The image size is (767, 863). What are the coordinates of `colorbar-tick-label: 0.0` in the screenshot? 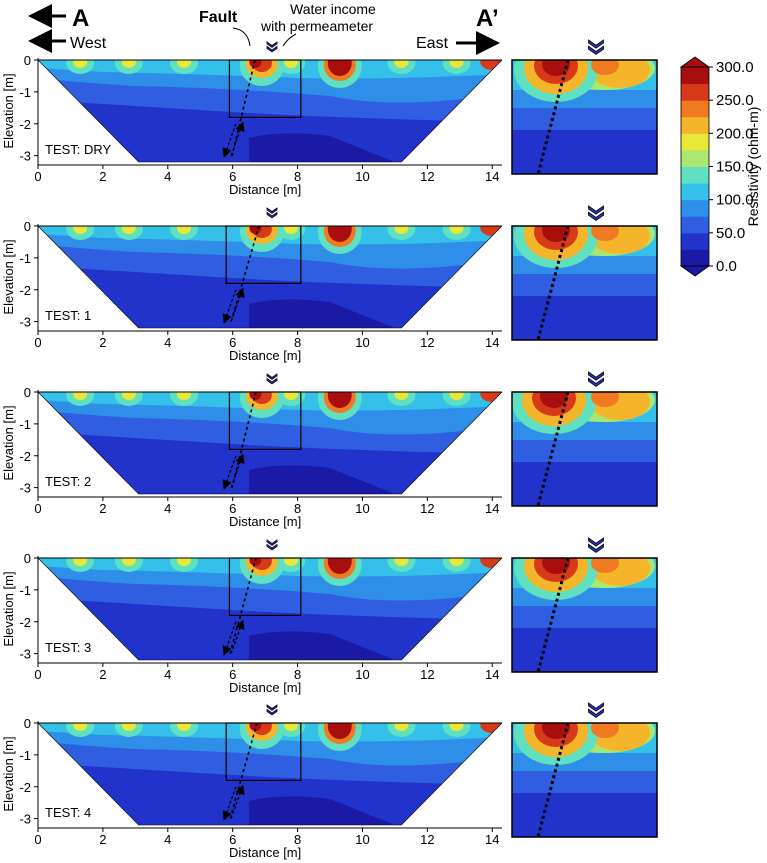 It's located at (726, 266).